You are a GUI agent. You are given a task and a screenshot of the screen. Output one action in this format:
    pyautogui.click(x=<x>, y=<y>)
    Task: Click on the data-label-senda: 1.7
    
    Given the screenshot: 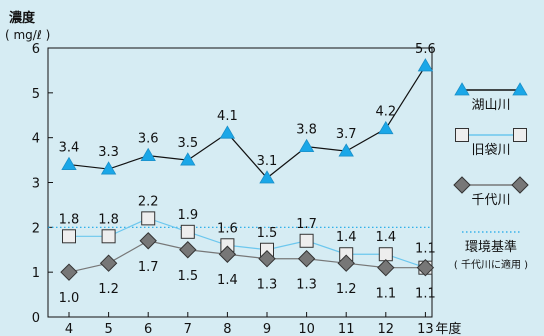 What is the action you would take?
    pyautogui.click(x=148, y=267)
    